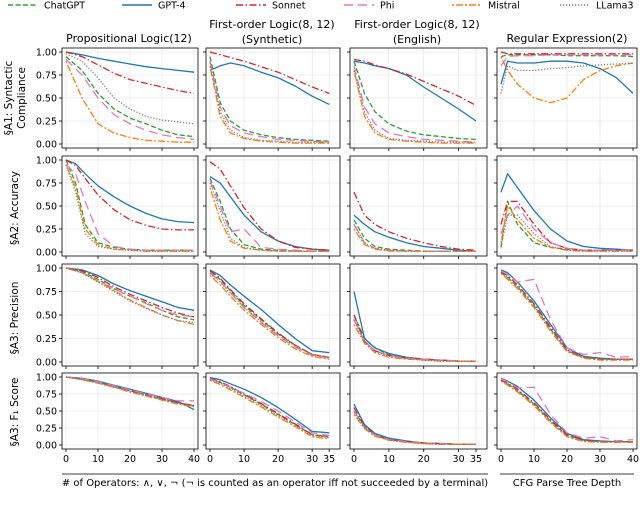 This screenshot has height=516, width=640. I want to click on panel-r0-c1, so click(272, 99).